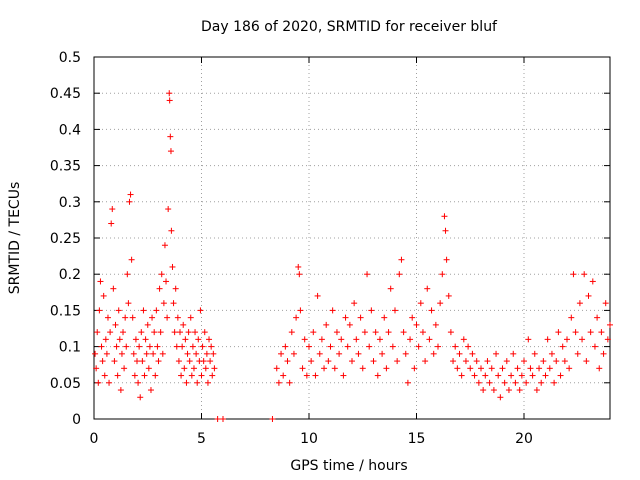  I want to click on y-axis-label: SRMTID / TECUs, so click(15, 238).